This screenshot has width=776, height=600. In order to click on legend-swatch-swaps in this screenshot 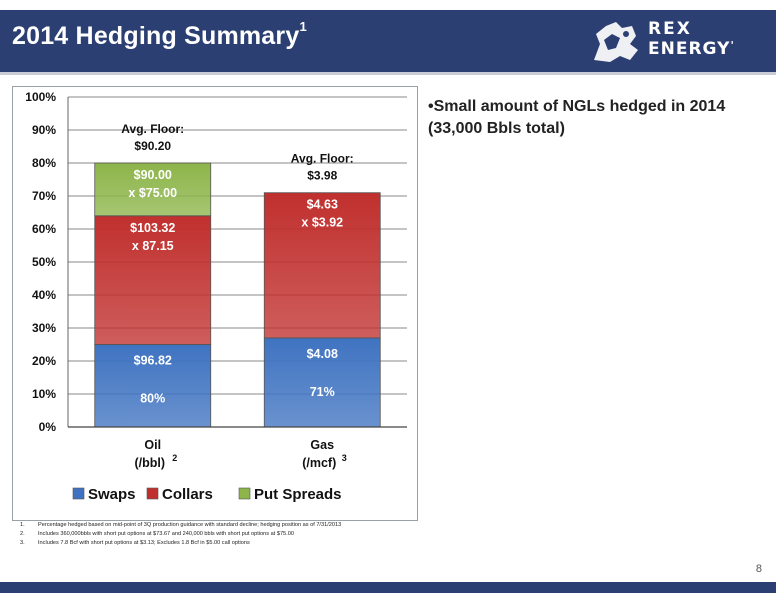, I will do `click(78, 493)`.